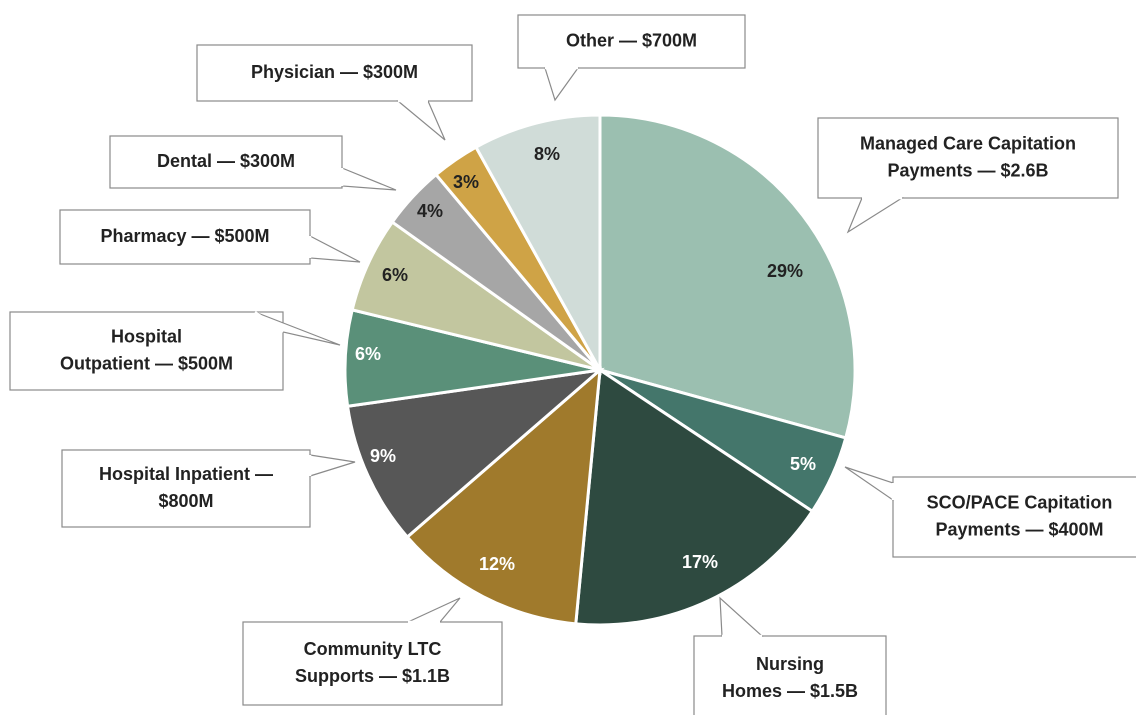  I want to click on category-label: SCO/PACE Capitation, so click(1020, 502).